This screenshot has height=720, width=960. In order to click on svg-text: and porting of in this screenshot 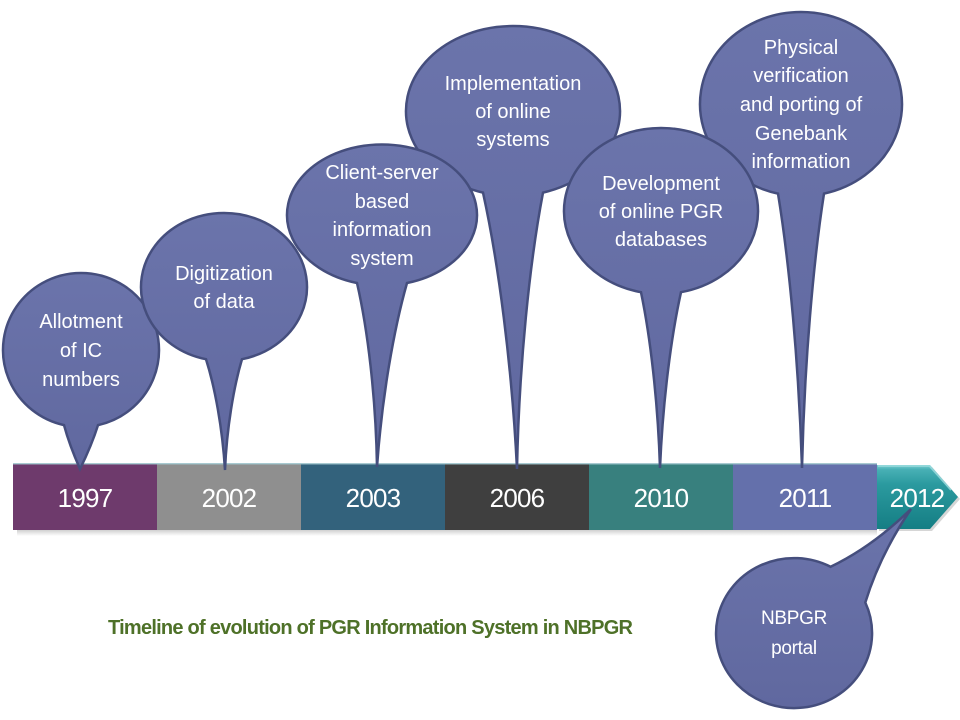, I will do `click(801, 105)`.